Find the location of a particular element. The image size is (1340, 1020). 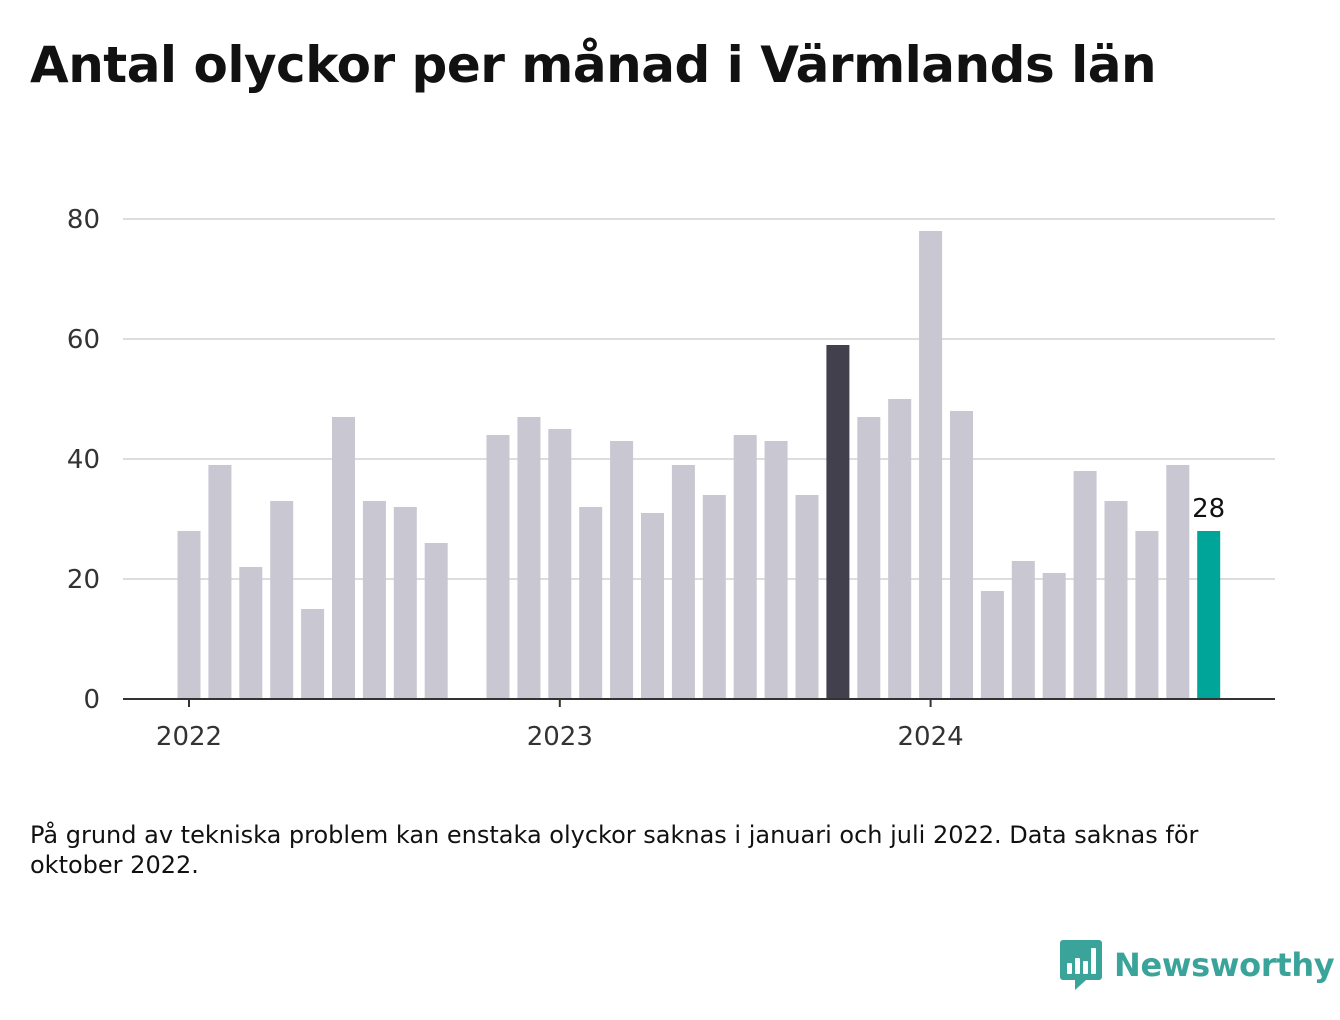

brand: Newsworthy is located at coordinates (1197, 965).